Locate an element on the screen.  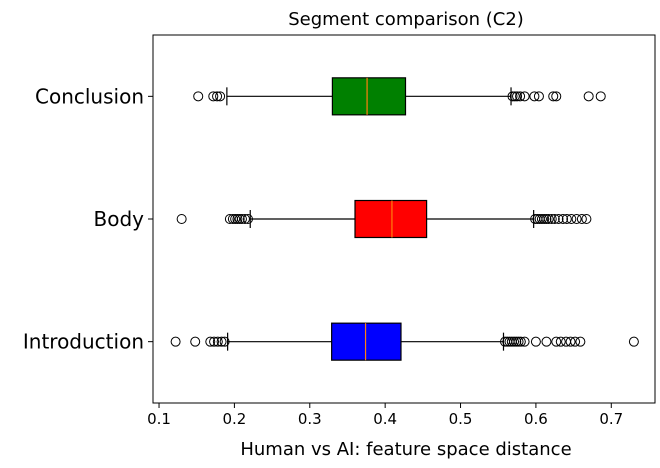
box-body is located at coordinates (391, 219).